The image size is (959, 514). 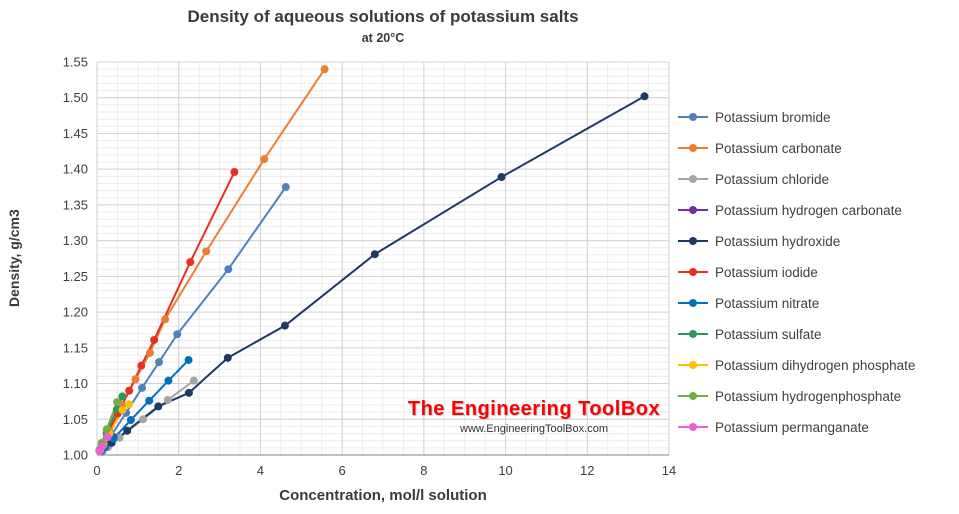 What do you see at coordinates (75, 347) in the screenshot?
I see `y-tick-label: 1.15` at bounding box center [75, 347].